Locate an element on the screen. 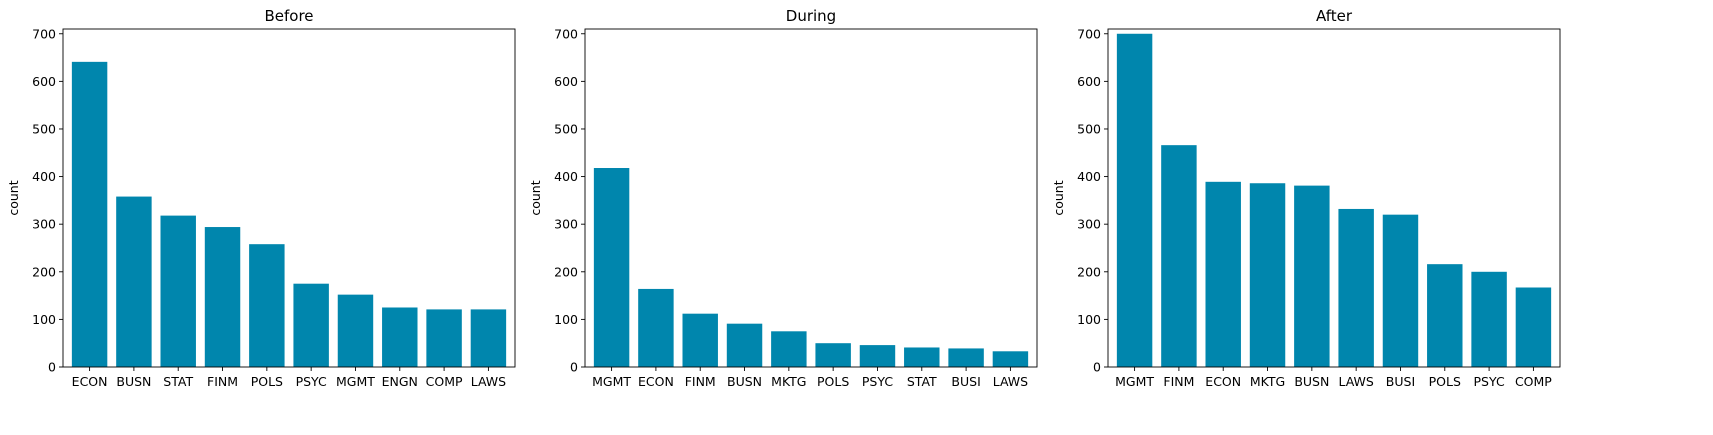 The image size is (1713, 435). panel-title: Before is located at coordinates (288, 16).